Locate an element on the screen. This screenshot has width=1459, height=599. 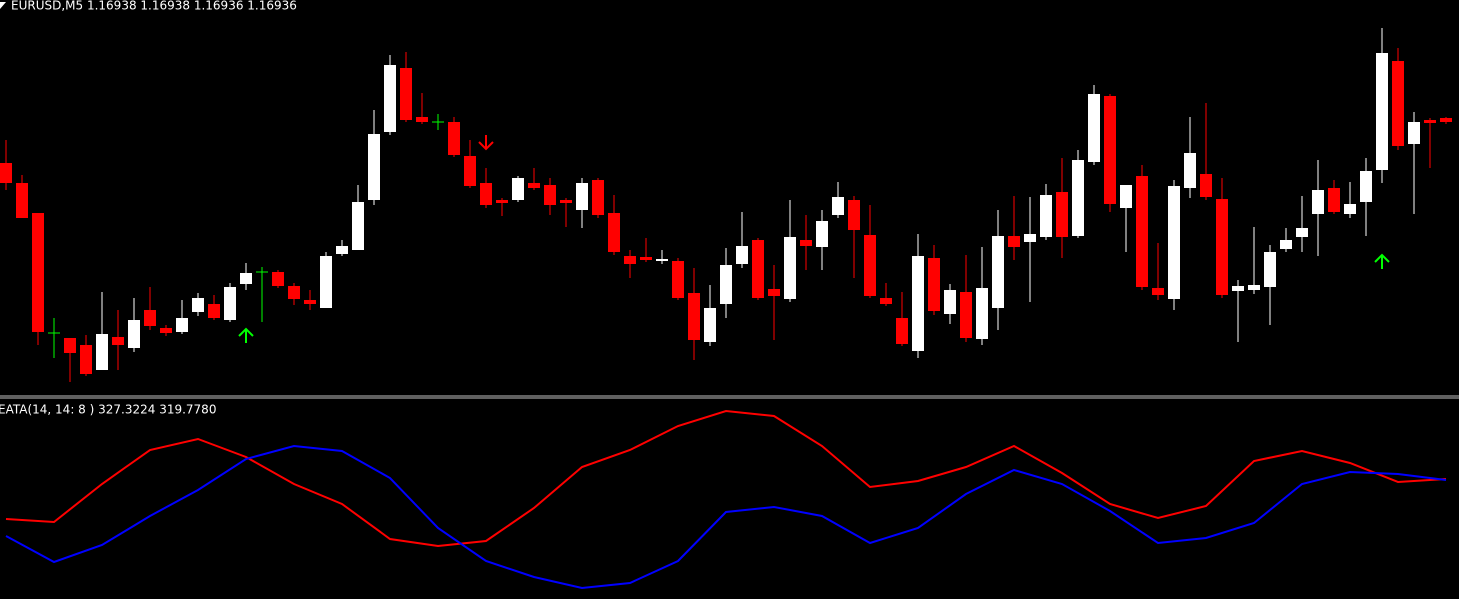
window-icon is located at coordinates (3, 5).